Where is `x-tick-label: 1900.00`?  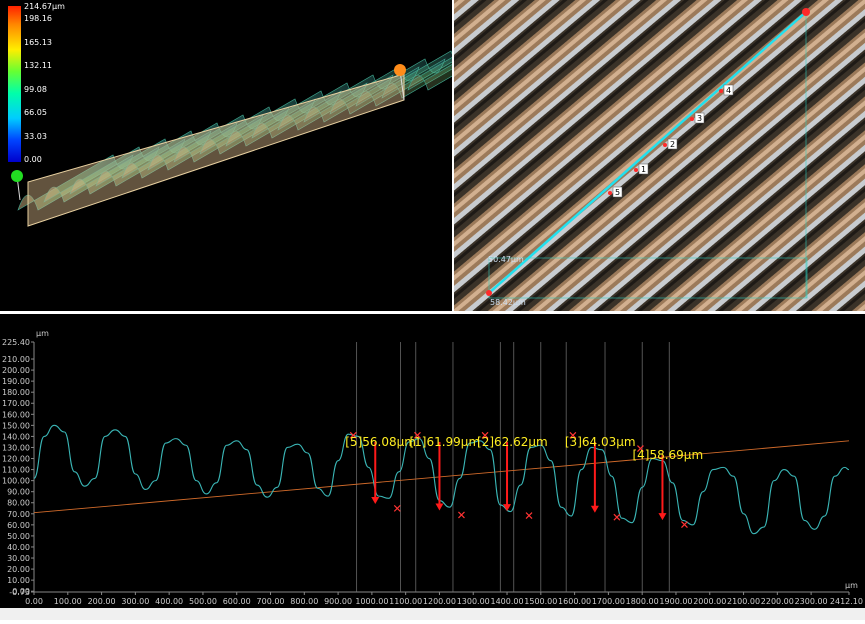
x-tick-label: 1900.00 is located at coordinates (675, 601).